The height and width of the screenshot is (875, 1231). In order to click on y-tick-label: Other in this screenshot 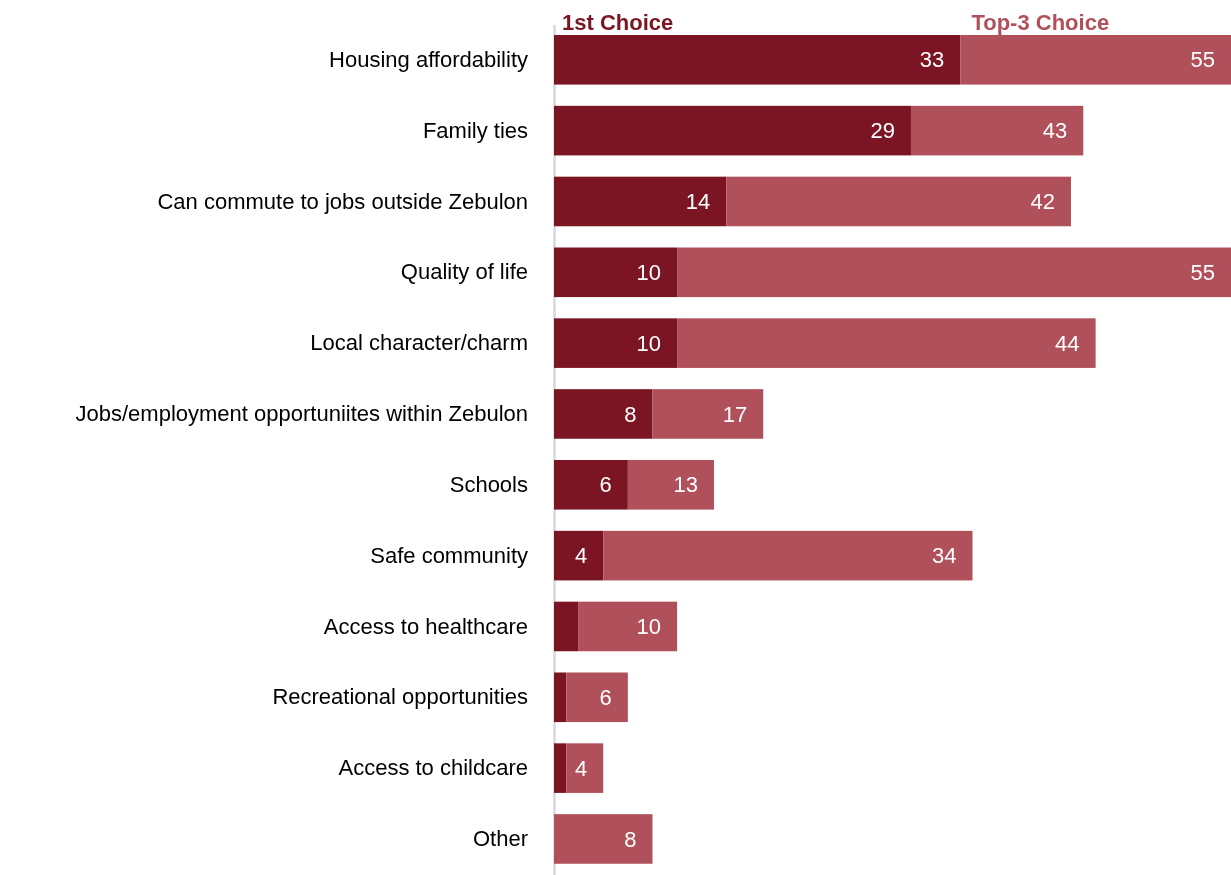, I will do `click(500, 838)`.